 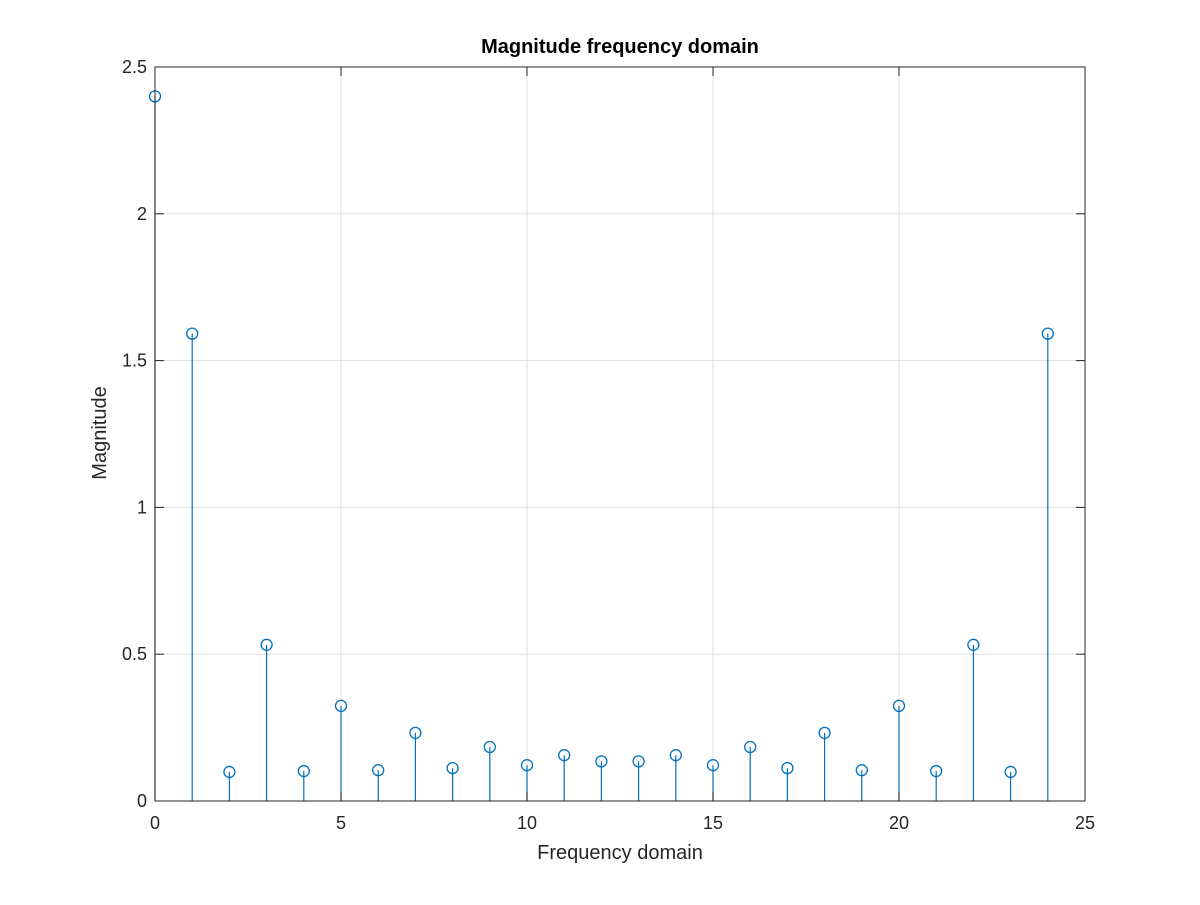 I want to click on x-tick-label: 15, so click(x=713, y=823).